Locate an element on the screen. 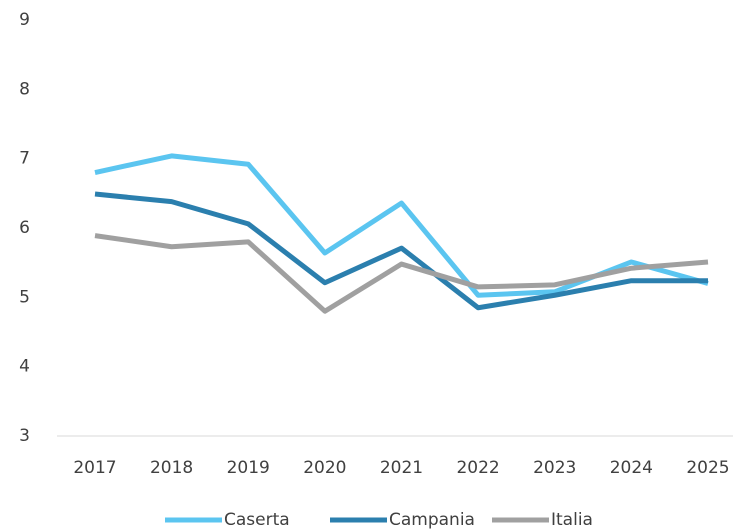  x-tick-label: 2017 is located at coordinates (94, 468).